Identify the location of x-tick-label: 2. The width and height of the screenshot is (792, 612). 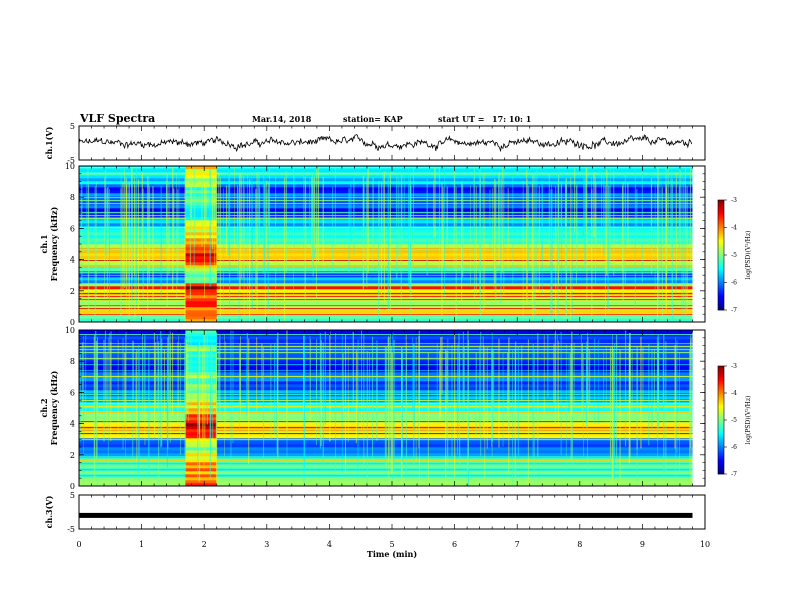
(204, 544).